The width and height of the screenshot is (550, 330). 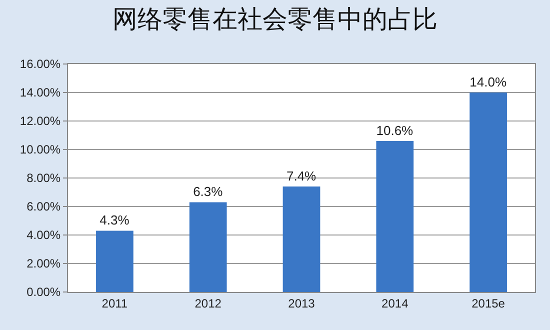 I want to click on y-tick-label: 10.00%, so click(x=40, y=149).